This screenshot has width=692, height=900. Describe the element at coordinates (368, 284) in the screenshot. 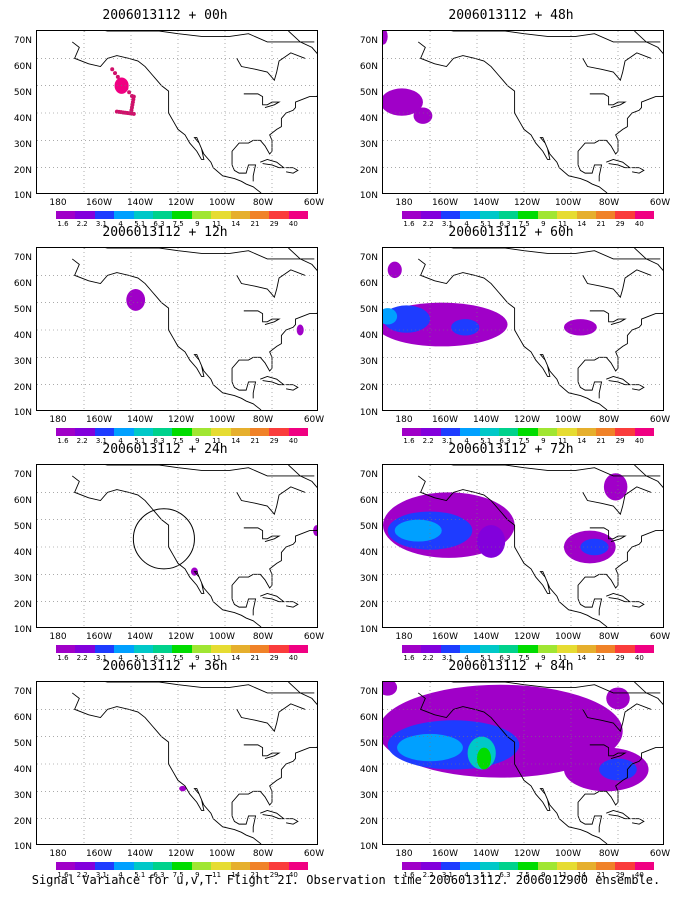

I see `lat-label: 60N` at that location.